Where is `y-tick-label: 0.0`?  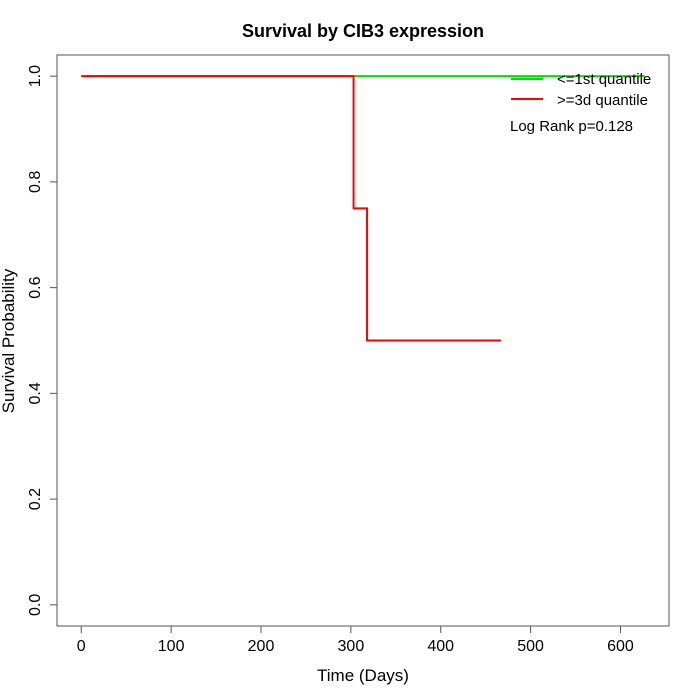
y-tick-label: 0.0 is located at coordinates (35, 605).